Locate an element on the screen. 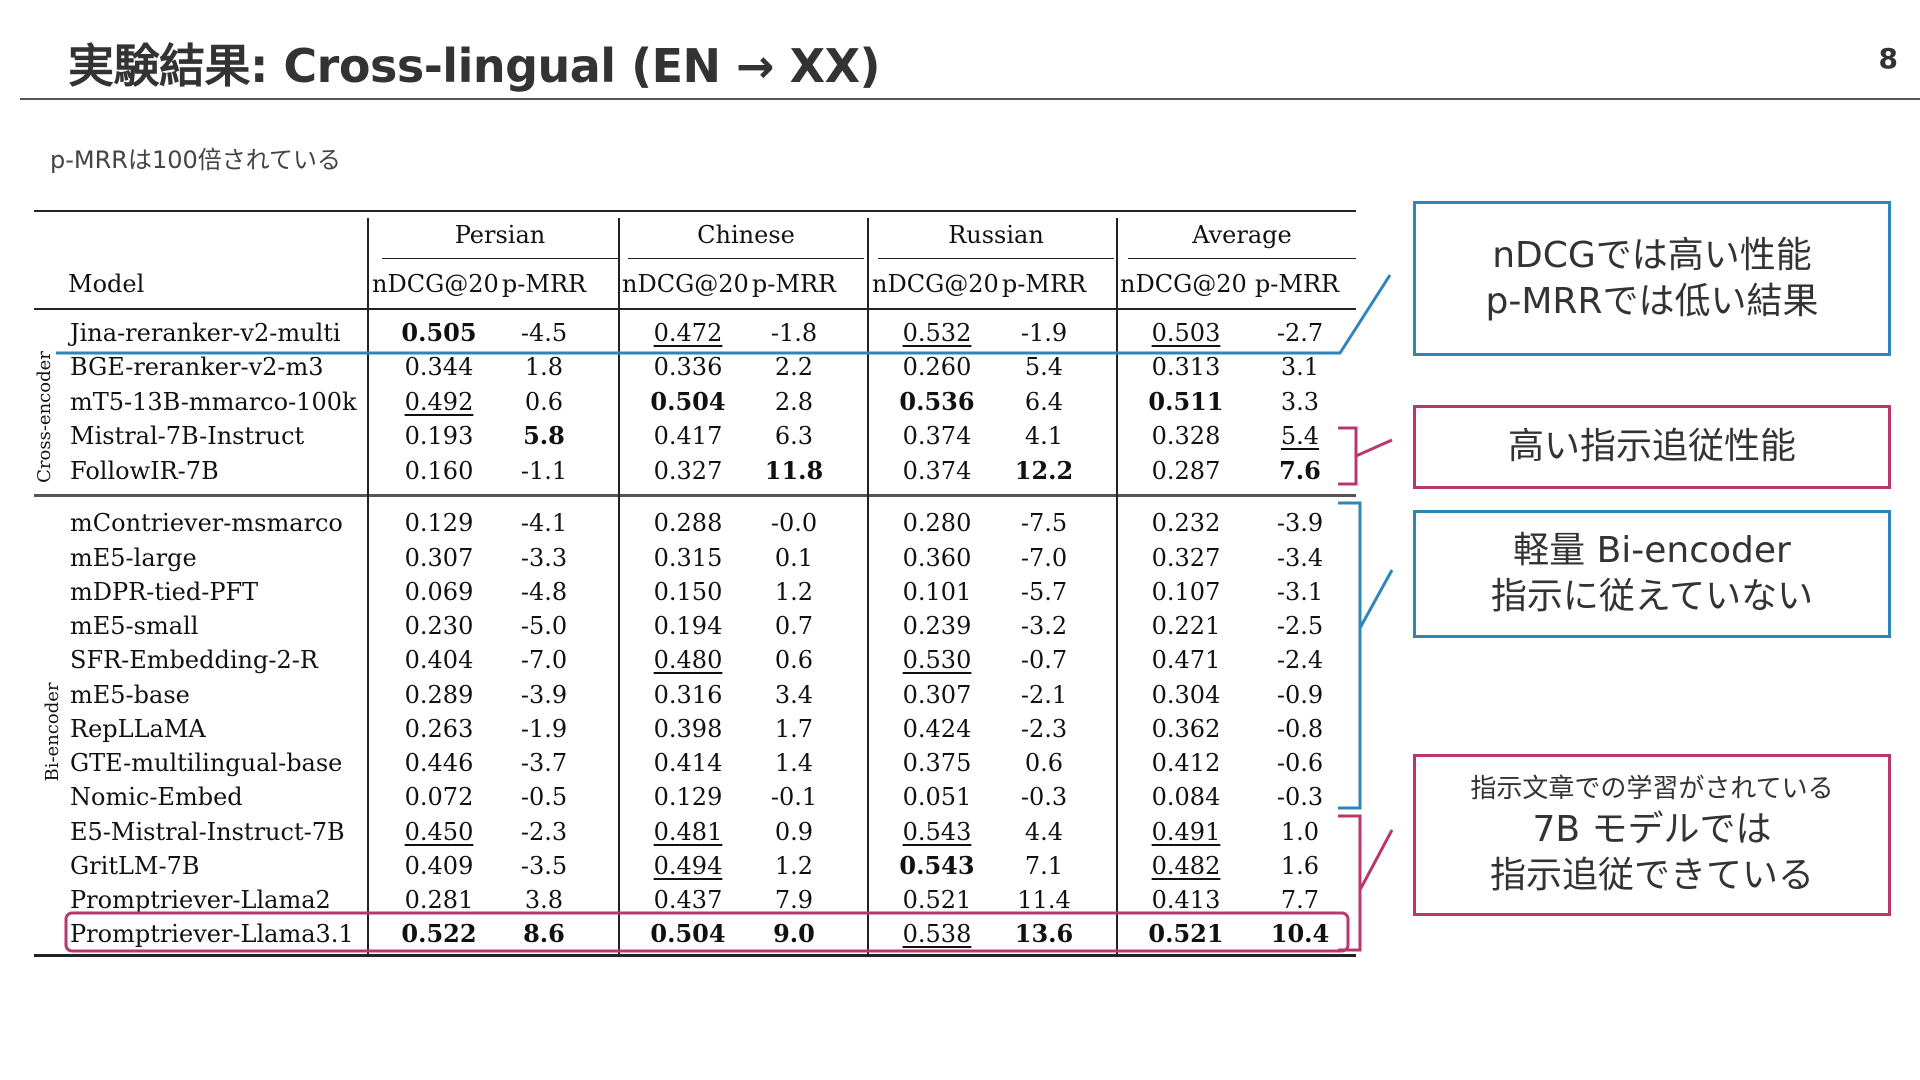 The width and height of the screenshot is (1920, 1080). ndcg-value: 0.413 is located at coordinates (1186, 900).